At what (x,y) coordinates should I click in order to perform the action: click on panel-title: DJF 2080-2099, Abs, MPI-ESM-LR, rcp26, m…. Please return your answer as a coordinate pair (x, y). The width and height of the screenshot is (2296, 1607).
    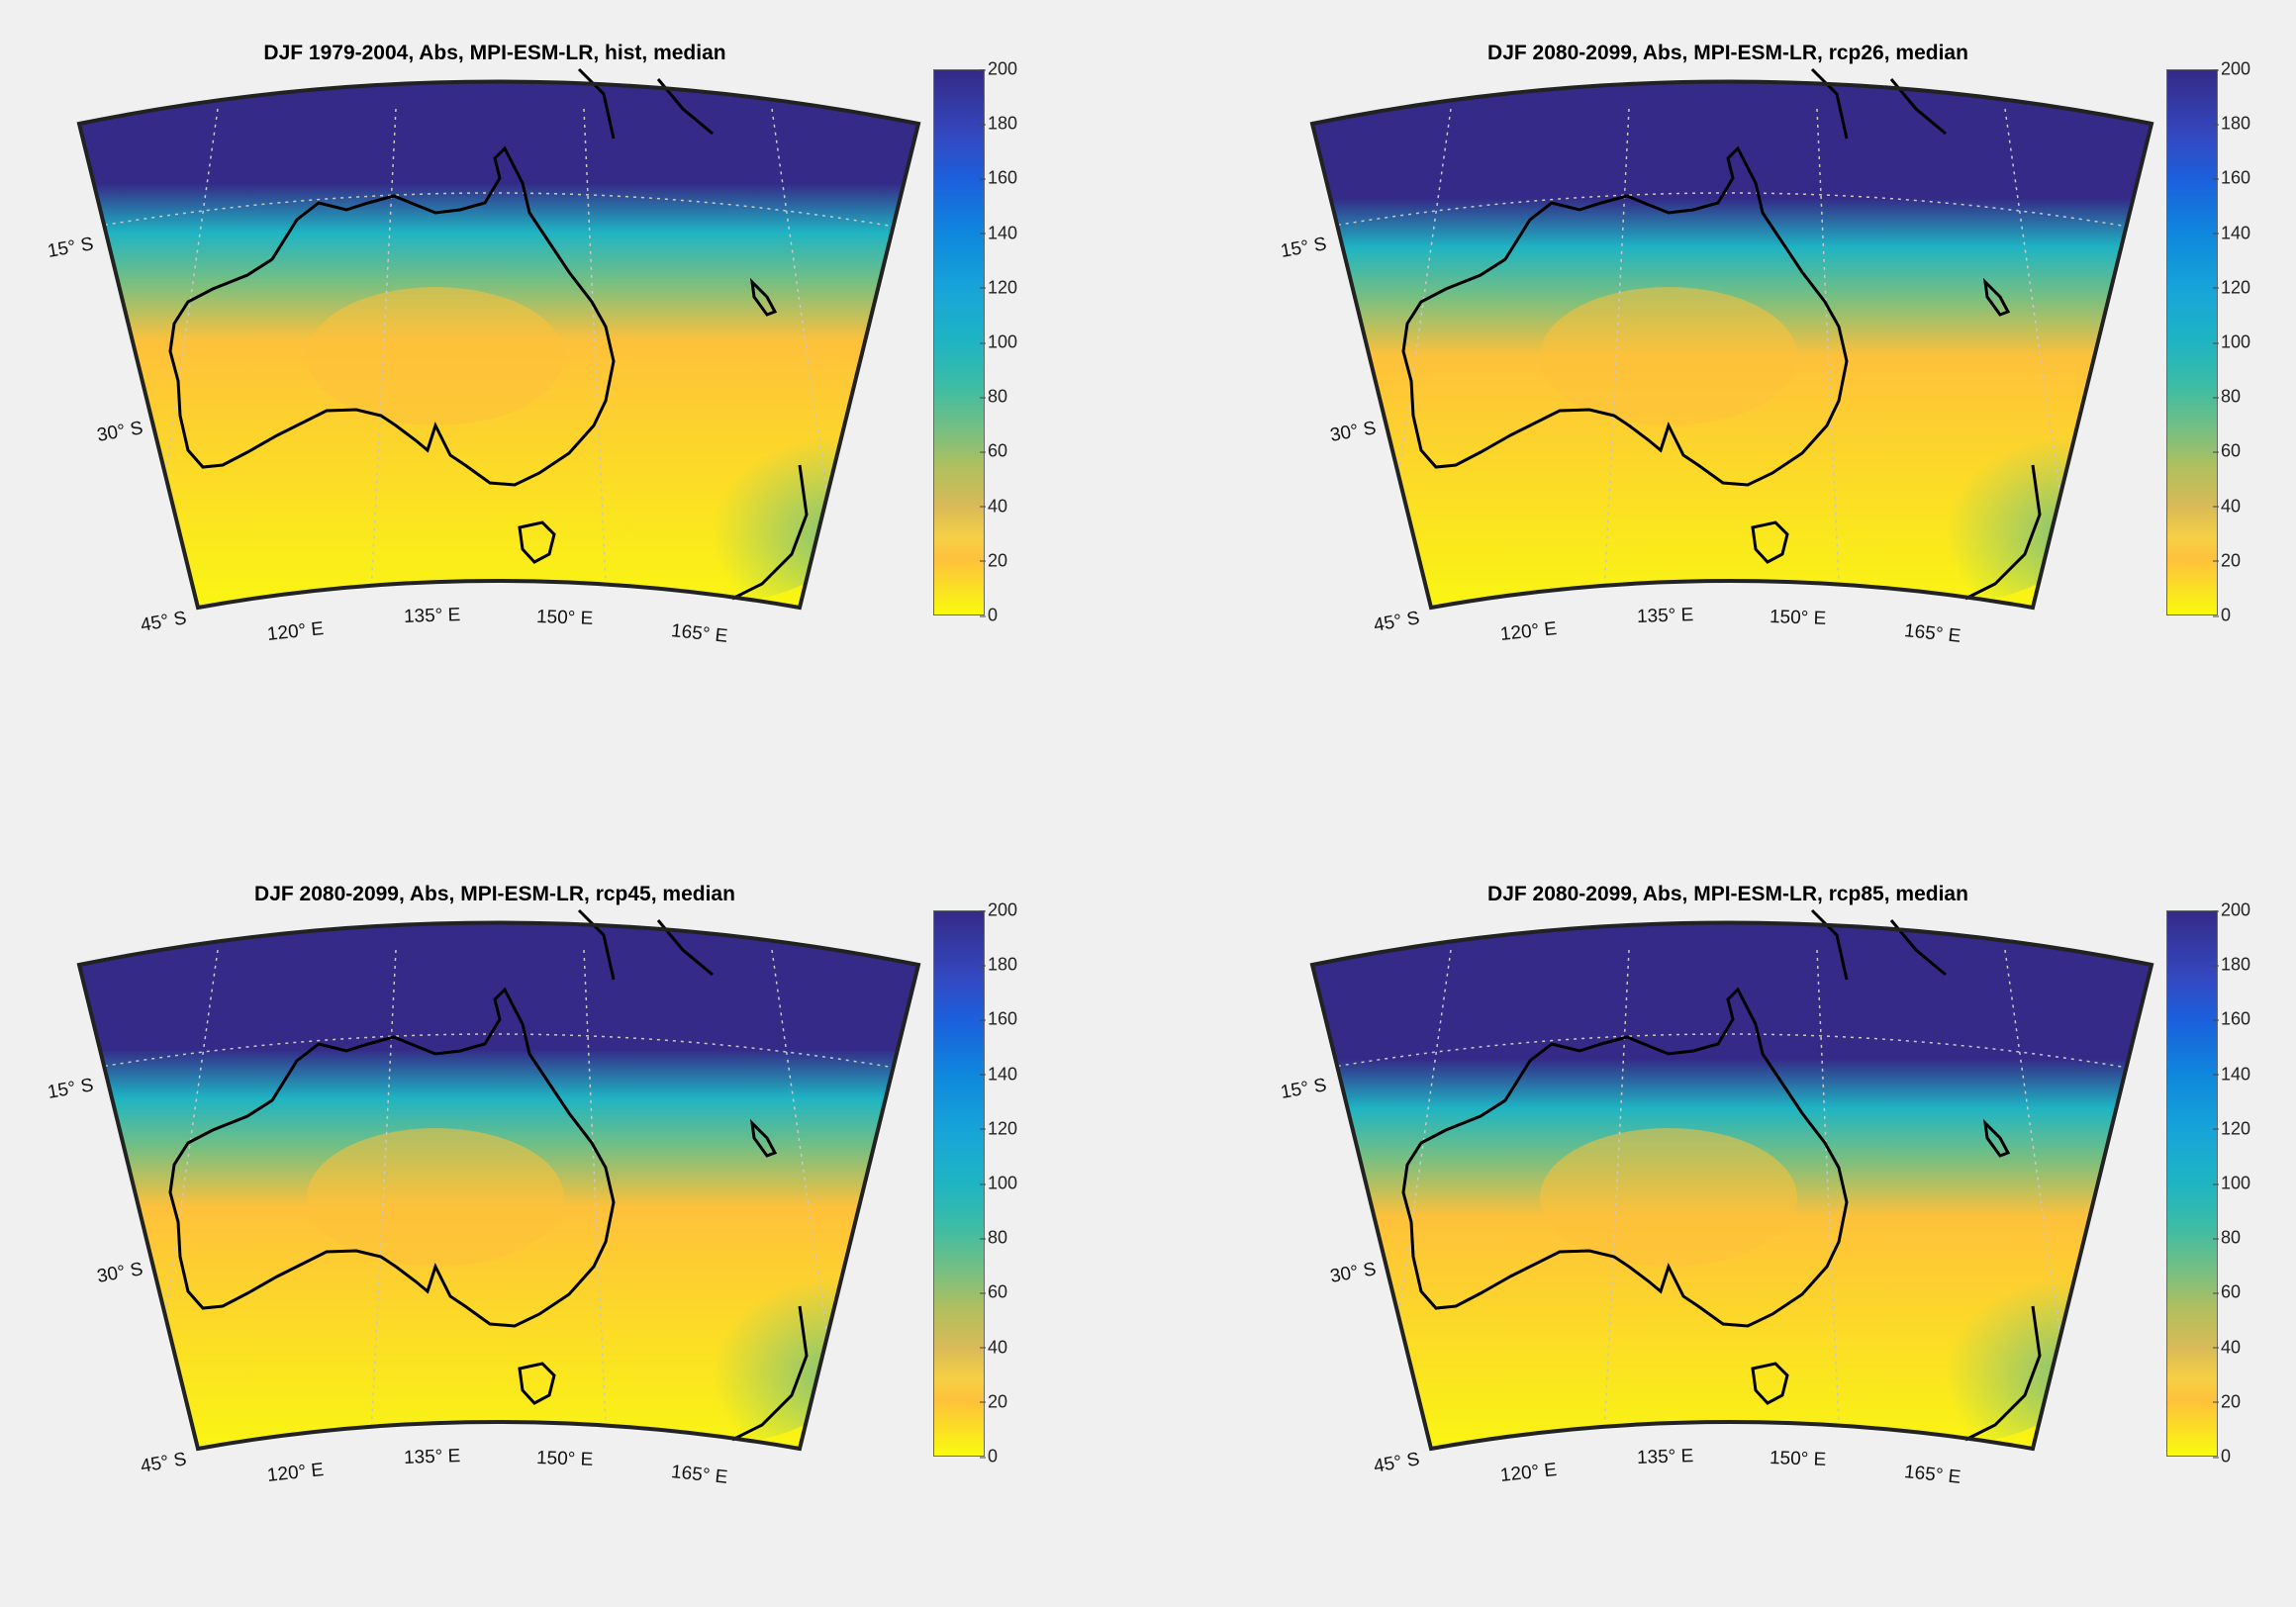
    Looking at the image, I should click on (1727, 53).